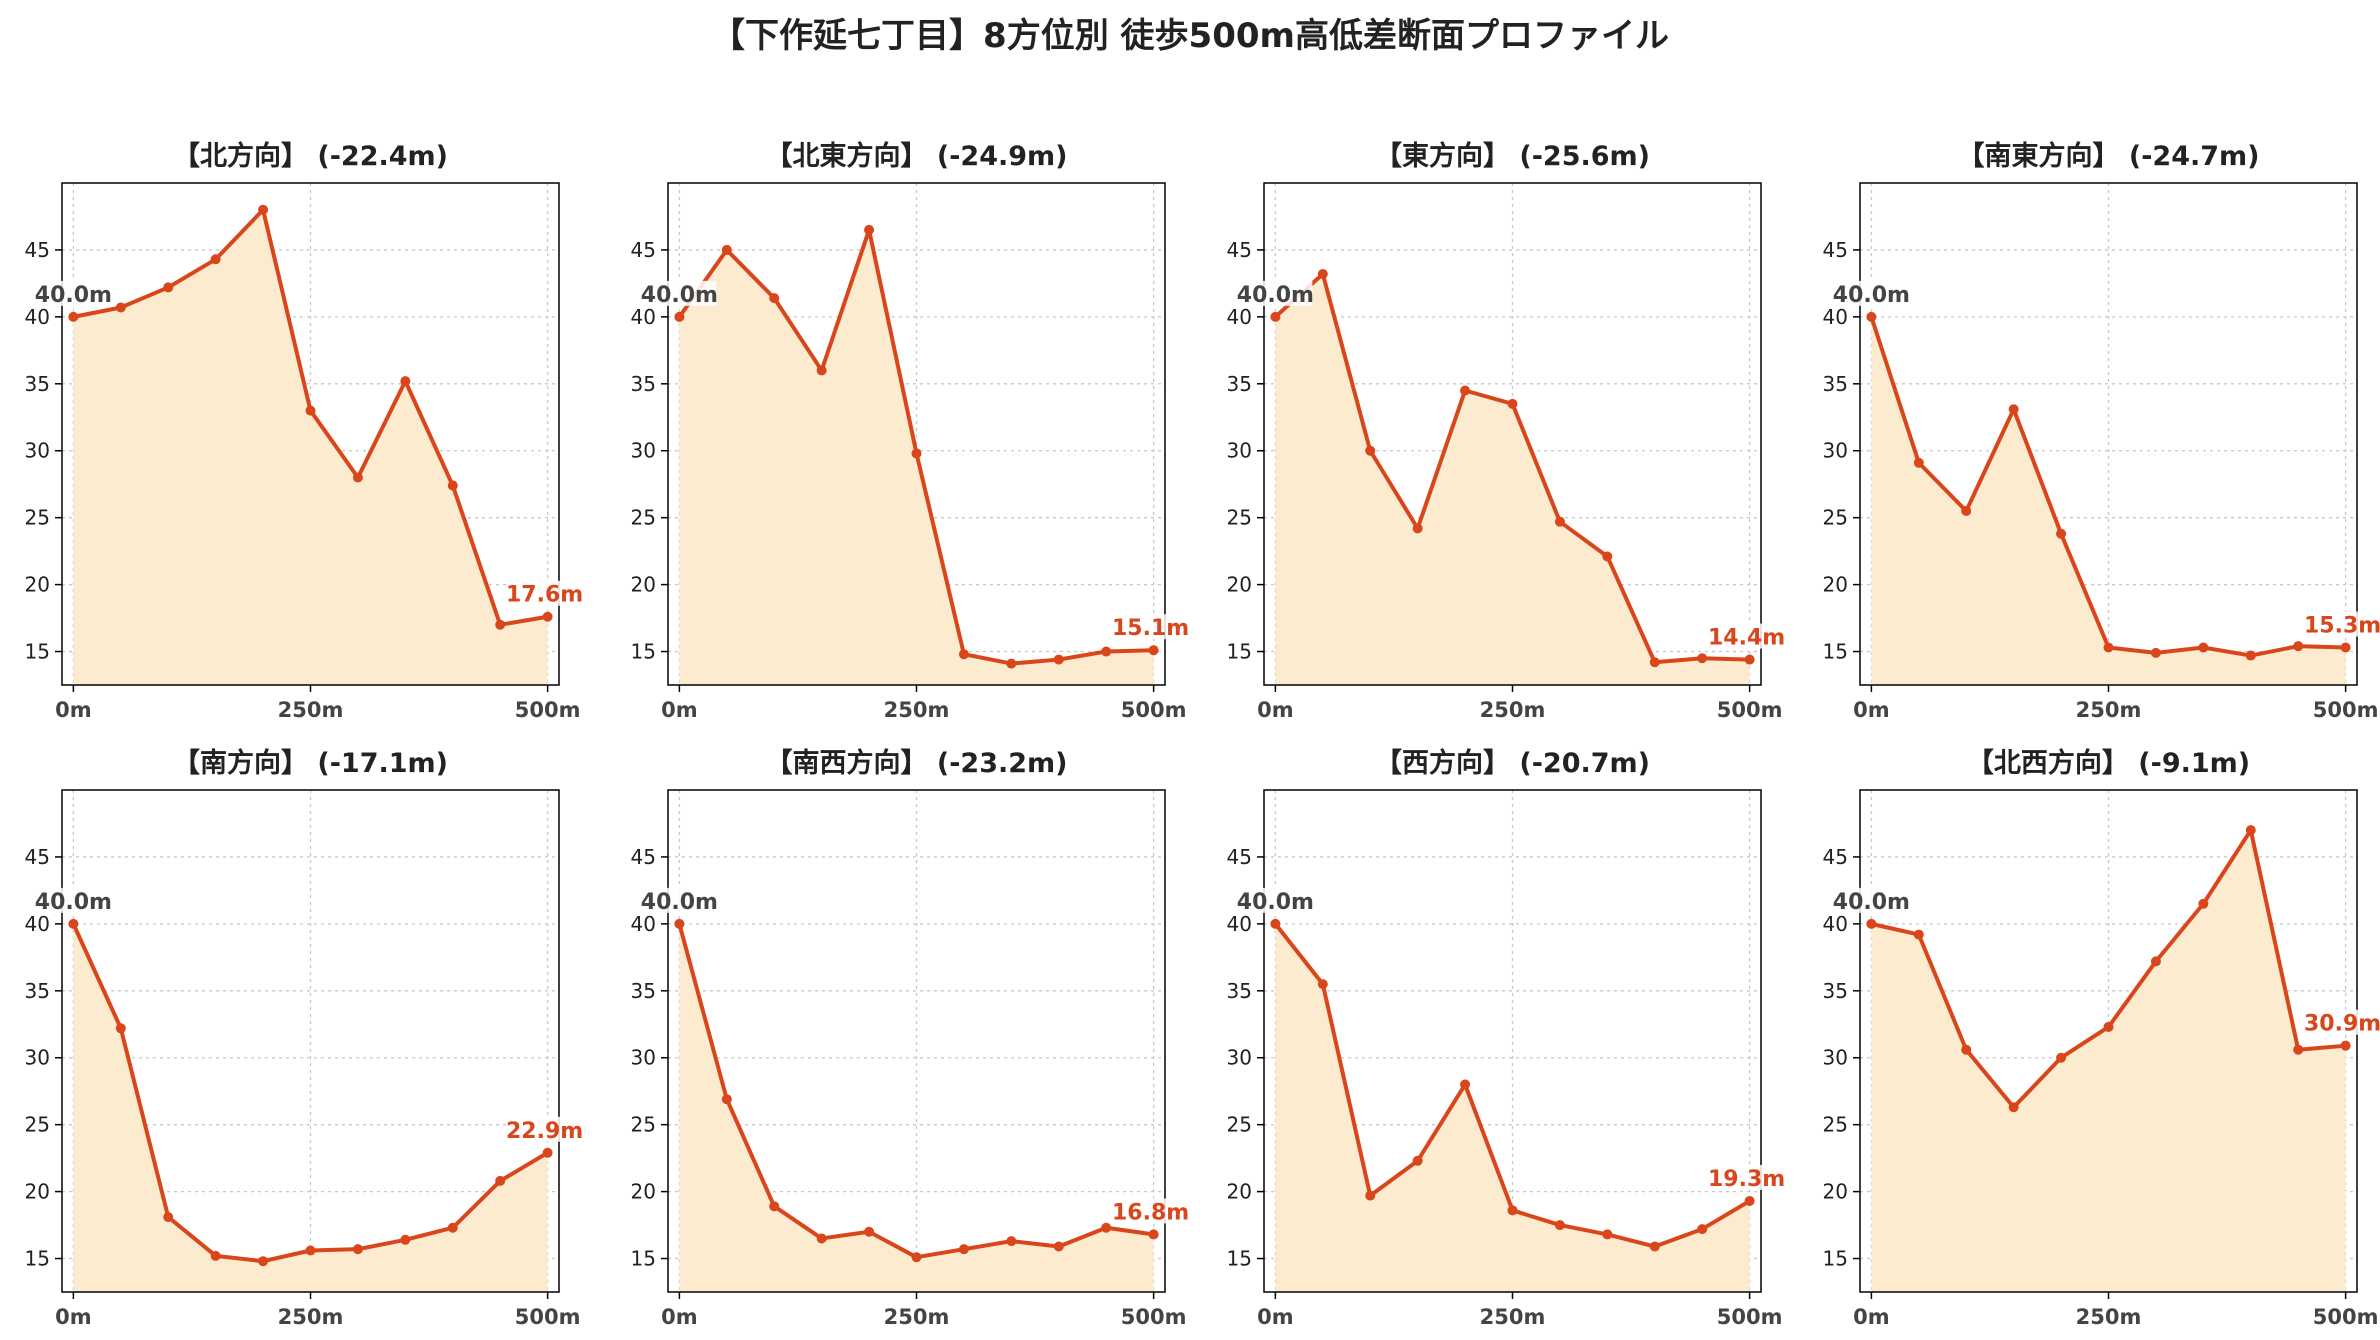 The height and width of the screenshot is (1340, 2380). I want to click on chart-title: 【南方向】 (-17.1m), so click(310, 763).